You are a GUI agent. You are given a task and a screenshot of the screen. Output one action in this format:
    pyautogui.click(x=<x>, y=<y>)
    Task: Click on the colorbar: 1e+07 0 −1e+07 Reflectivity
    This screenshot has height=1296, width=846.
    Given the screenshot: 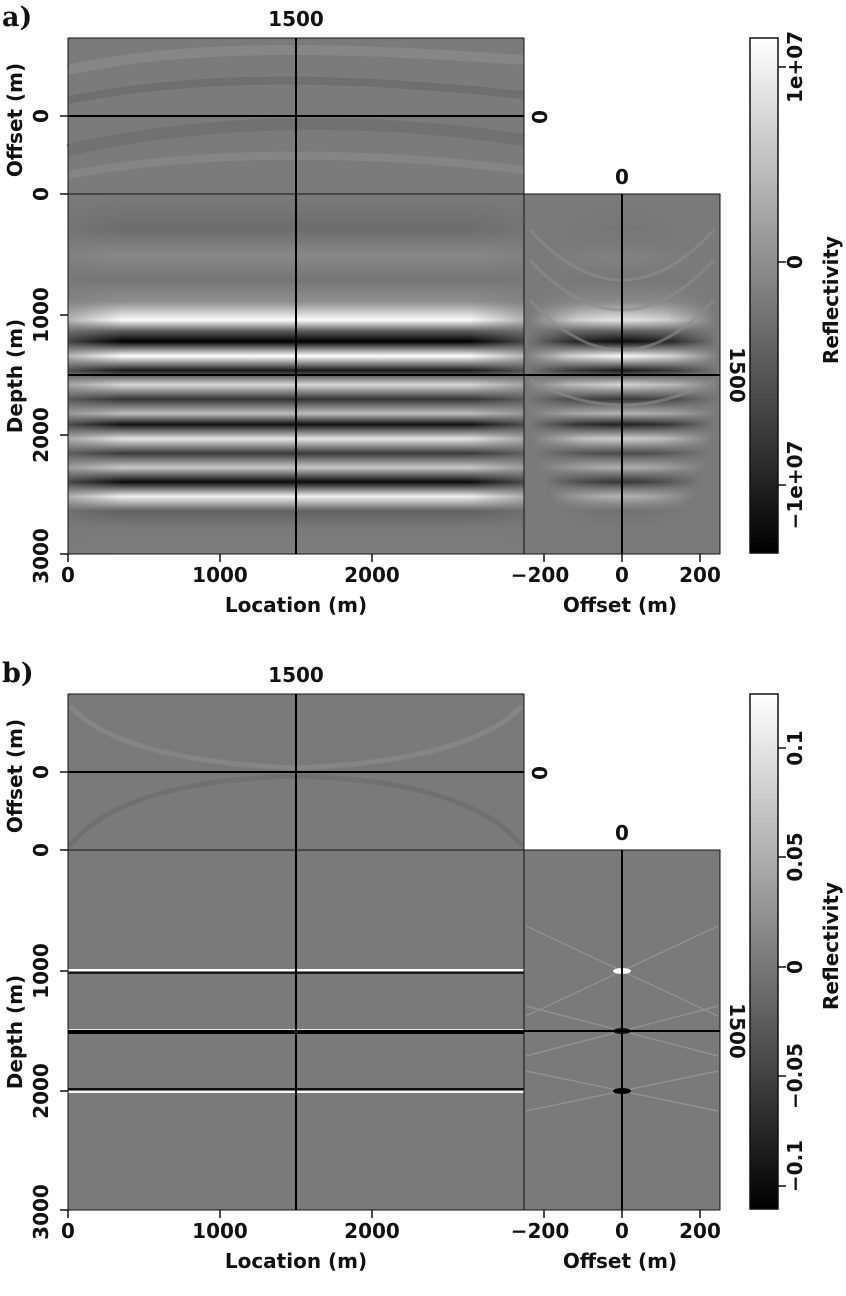 What is the action you would take?
    pyautogui.click(x=796, y=292)
    